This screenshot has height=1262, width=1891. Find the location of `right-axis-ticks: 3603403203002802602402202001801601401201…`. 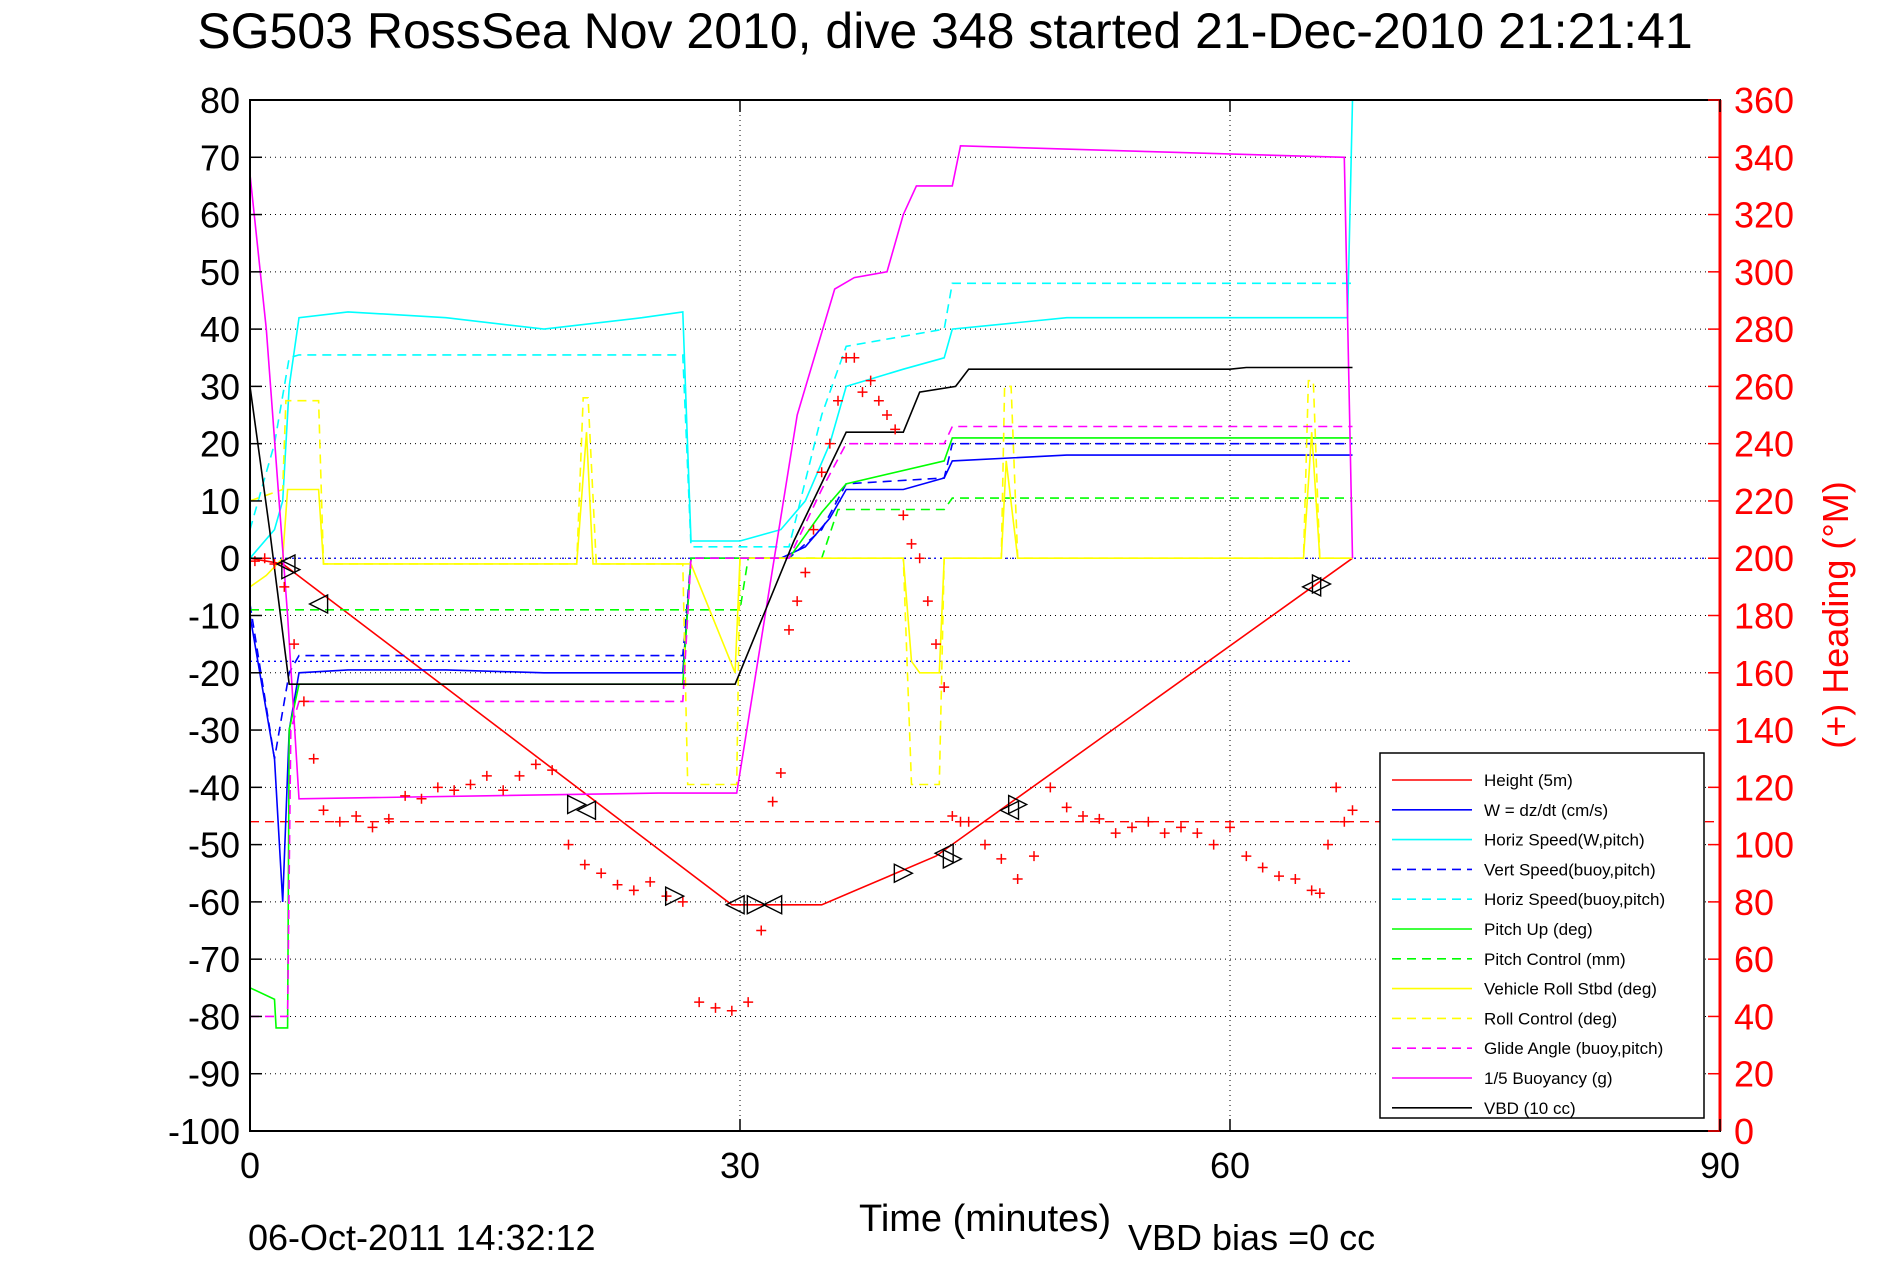

right-axis-ticks: 3603403203002802602402202001801601401201… is located at coordinates (1751, 616).